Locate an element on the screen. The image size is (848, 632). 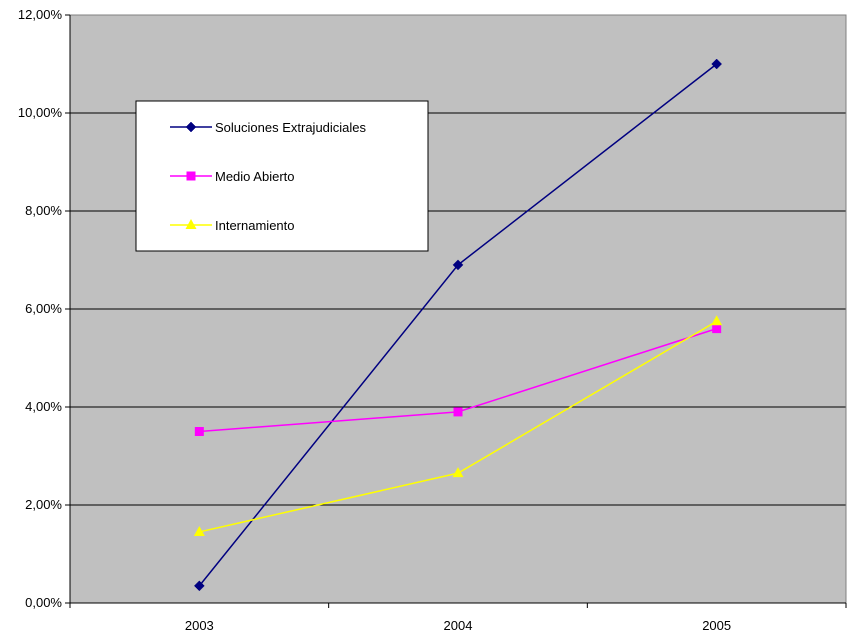
legend-label: Soluciones Extrajudiciales is located at coordinates (291, 127).